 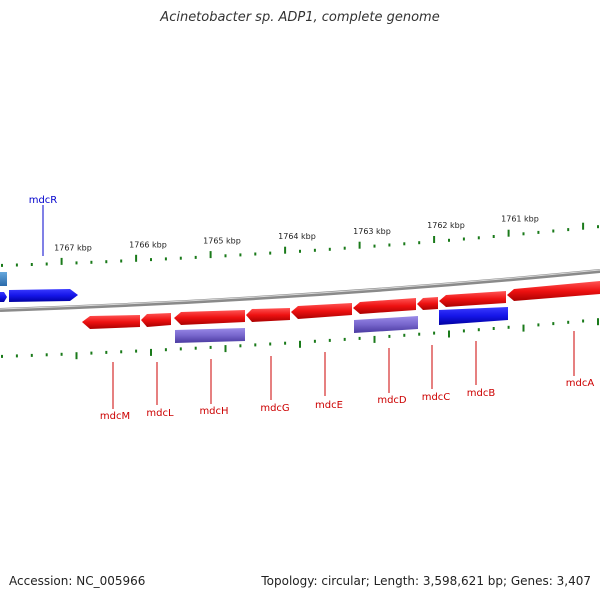 What do you see at coordinates (321, 311) in the screenshot?
I see `gene-mdcE` at bounding box center [321, 311].